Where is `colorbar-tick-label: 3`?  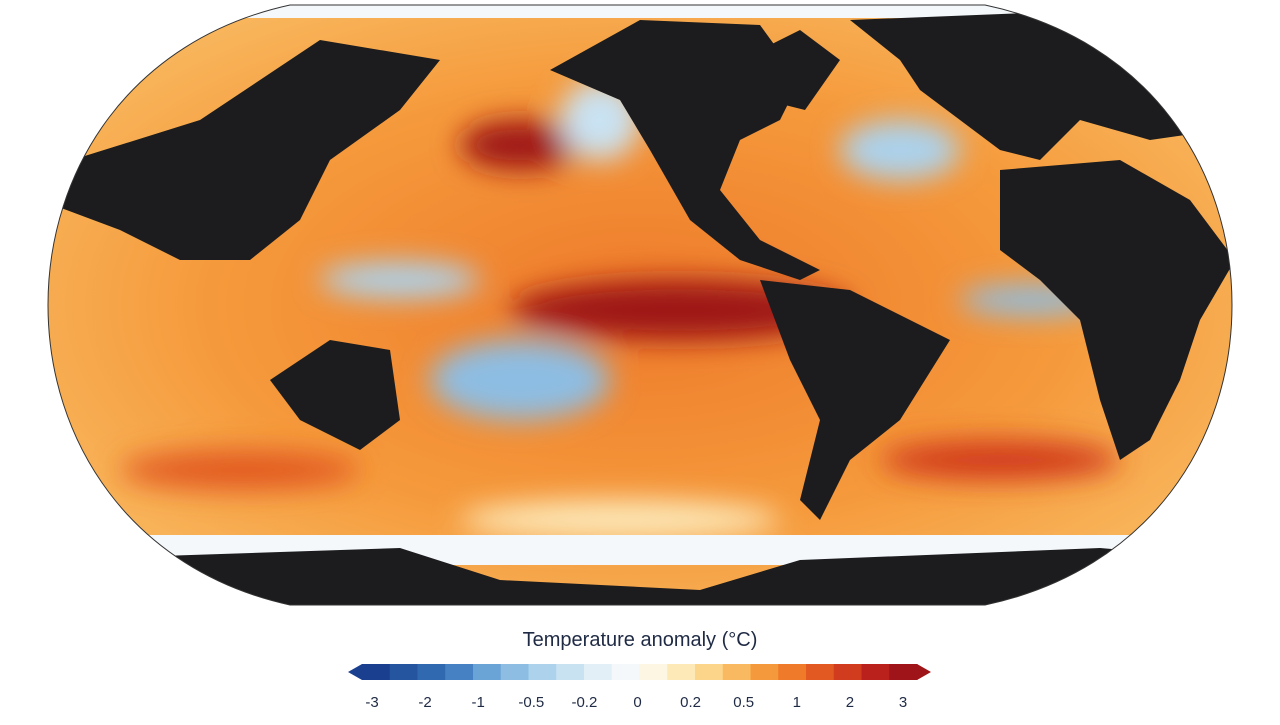
colorbar-tick-label: 3 is located at coordinates (903, 702).